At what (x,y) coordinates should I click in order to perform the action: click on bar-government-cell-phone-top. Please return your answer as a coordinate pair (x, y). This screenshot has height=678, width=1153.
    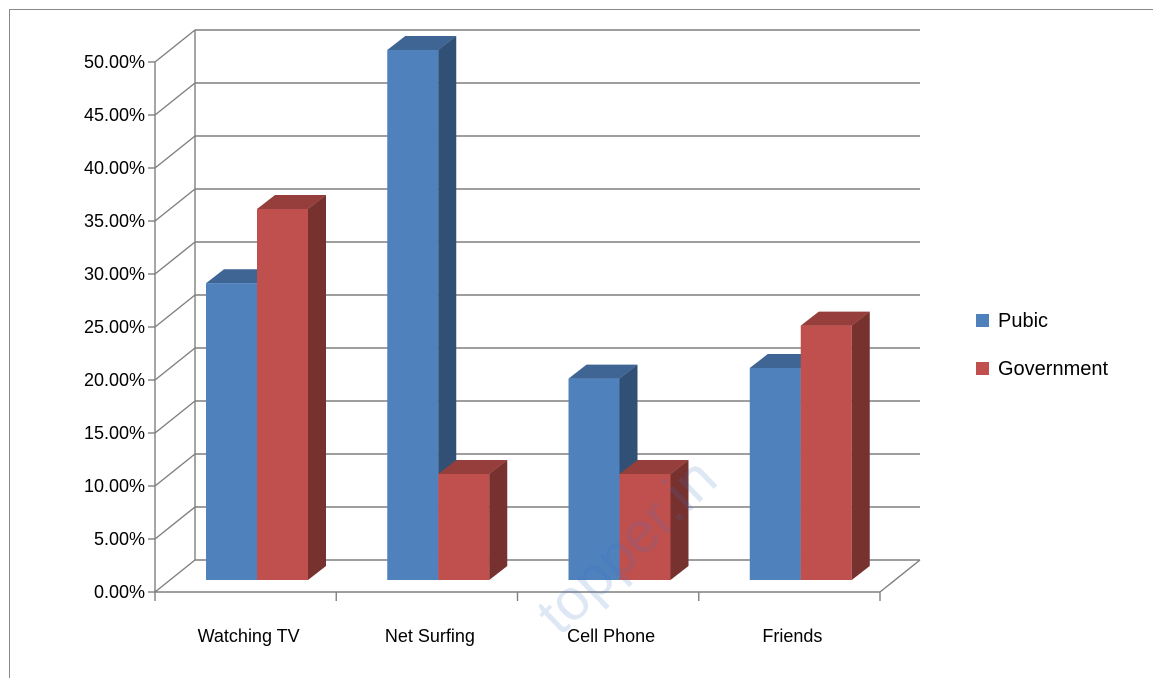
    Looking at the image, I should click on (654, 467).